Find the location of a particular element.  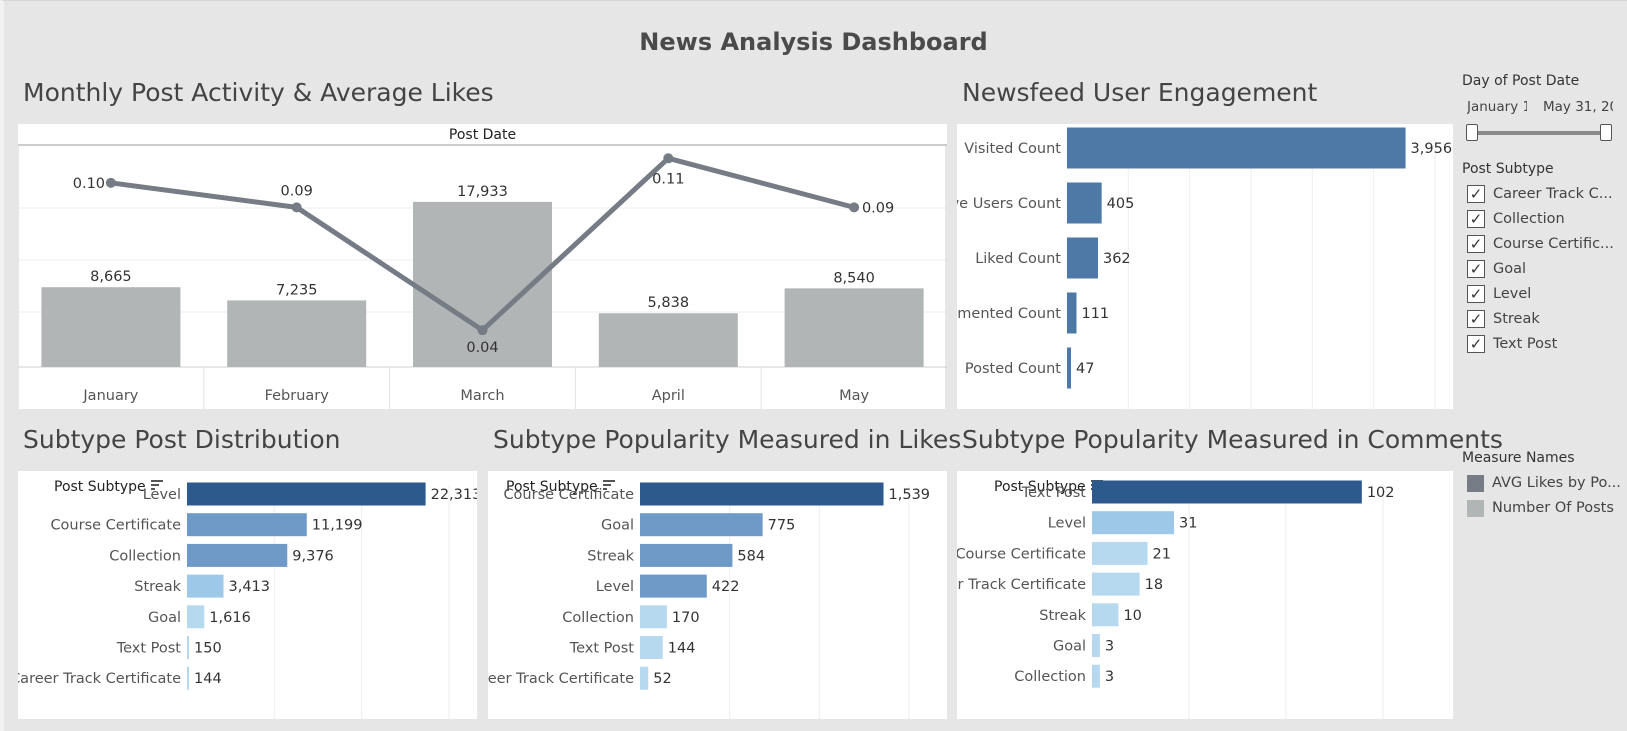

bar-value-label: 10 is located at coordinates (1132, 616).